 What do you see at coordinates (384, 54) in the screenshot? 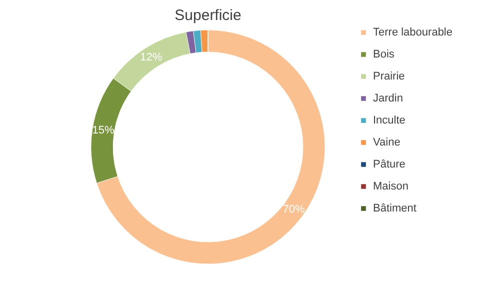
I see `legend-label: Bois` at bounding box center [384, 54].